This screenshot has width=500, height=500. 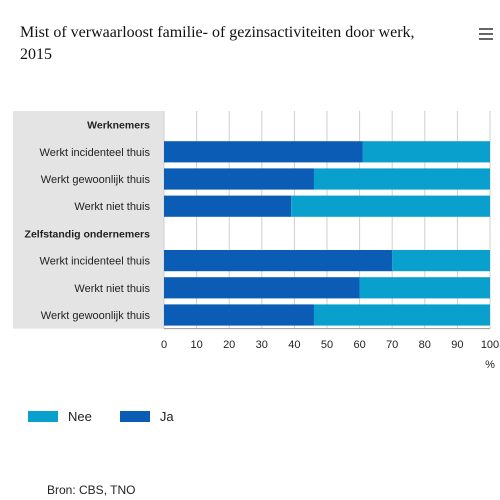 I want to click on legend-swatch-nee, so click(x=43, y=416).